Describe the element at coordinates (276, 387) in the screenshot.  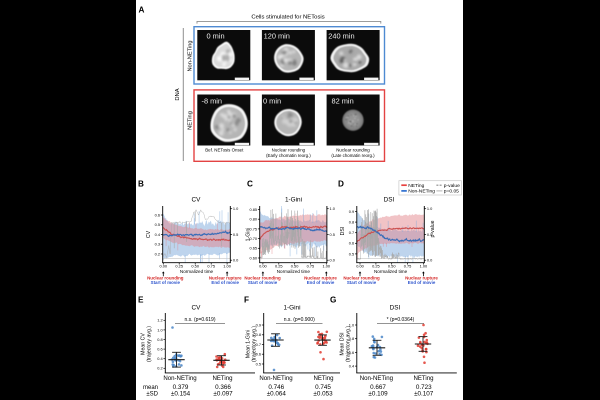
I see `svg-text: 0.746` at that location.